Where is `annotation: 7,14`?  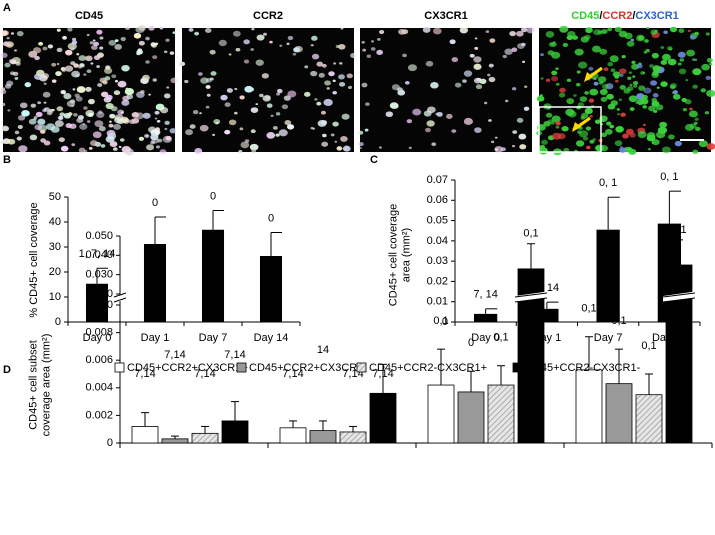 annotation: 7,14 is located at coordinates (144, 374).